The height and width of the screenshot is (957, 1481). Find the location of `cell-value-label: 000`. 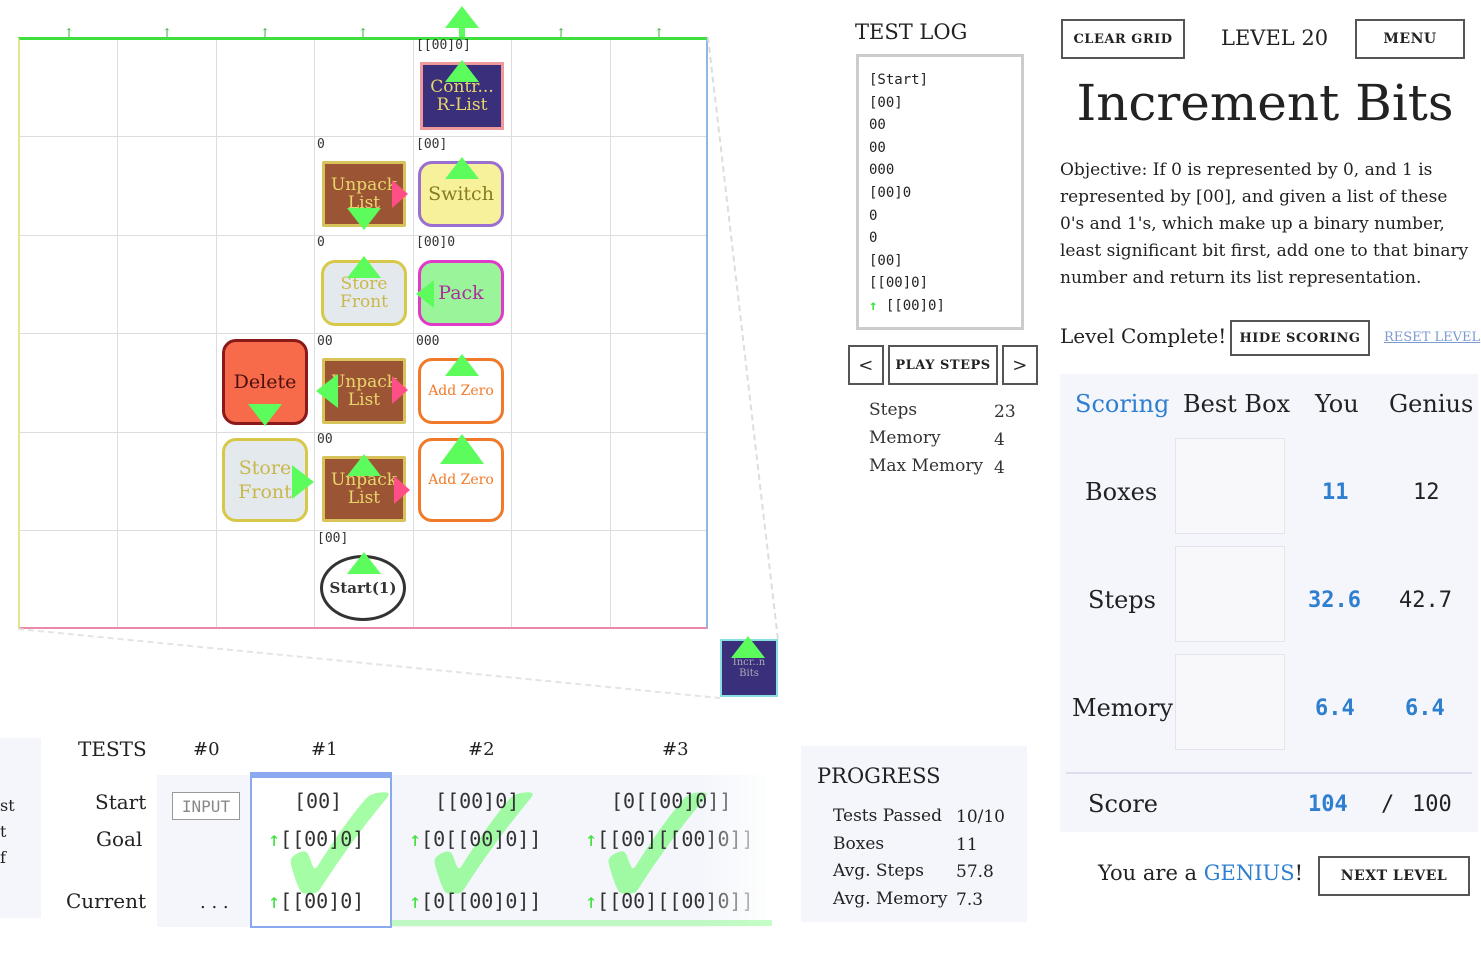

cell-value-label: 000 is located at coordinates (428, 341).